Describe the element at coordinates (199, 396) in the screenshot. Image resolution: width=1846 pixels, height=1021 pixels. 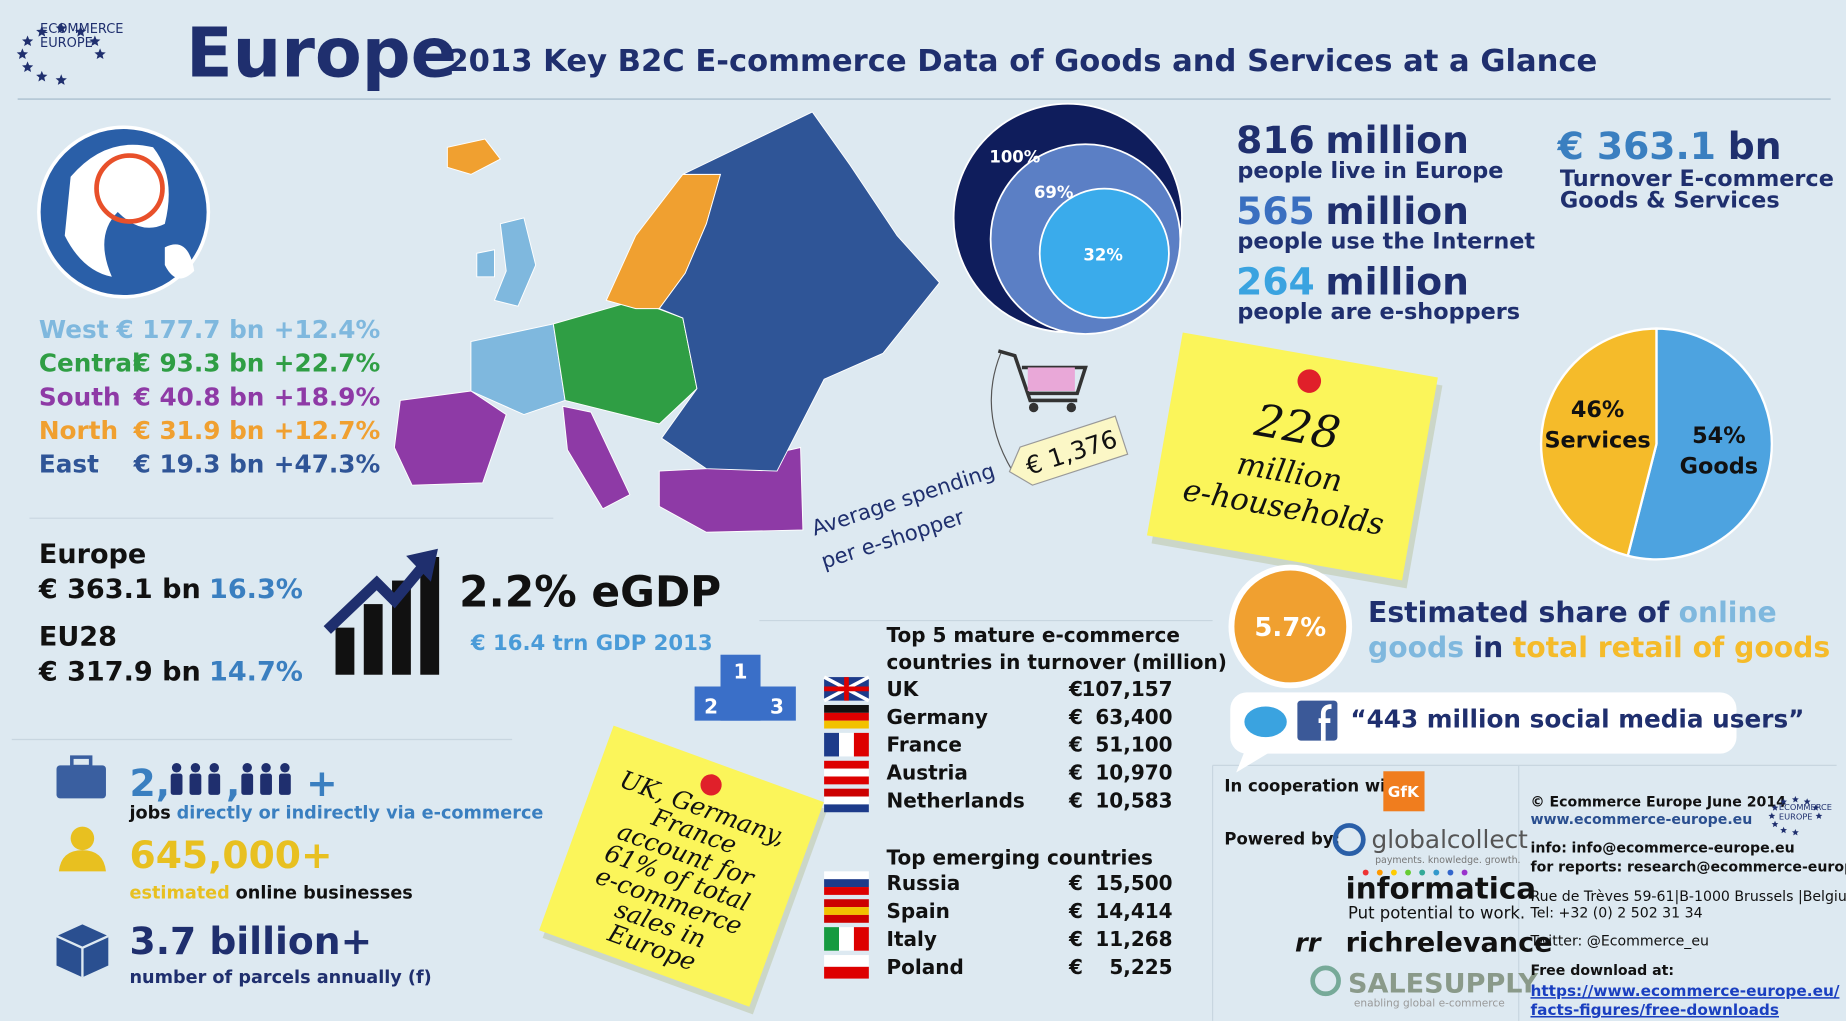
I see `label-part: € 40.8 bn` at that location.